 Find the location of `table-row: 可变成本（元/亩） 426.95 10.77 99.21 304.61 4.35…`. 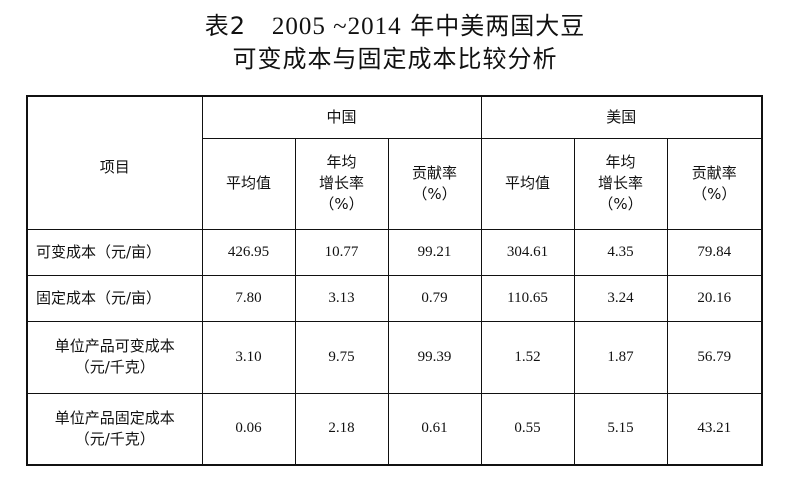

table-row: 可变成本（元/亩） 426.95 10.77 99.21 304.61 4.35… is located at coordinates (394, 252).